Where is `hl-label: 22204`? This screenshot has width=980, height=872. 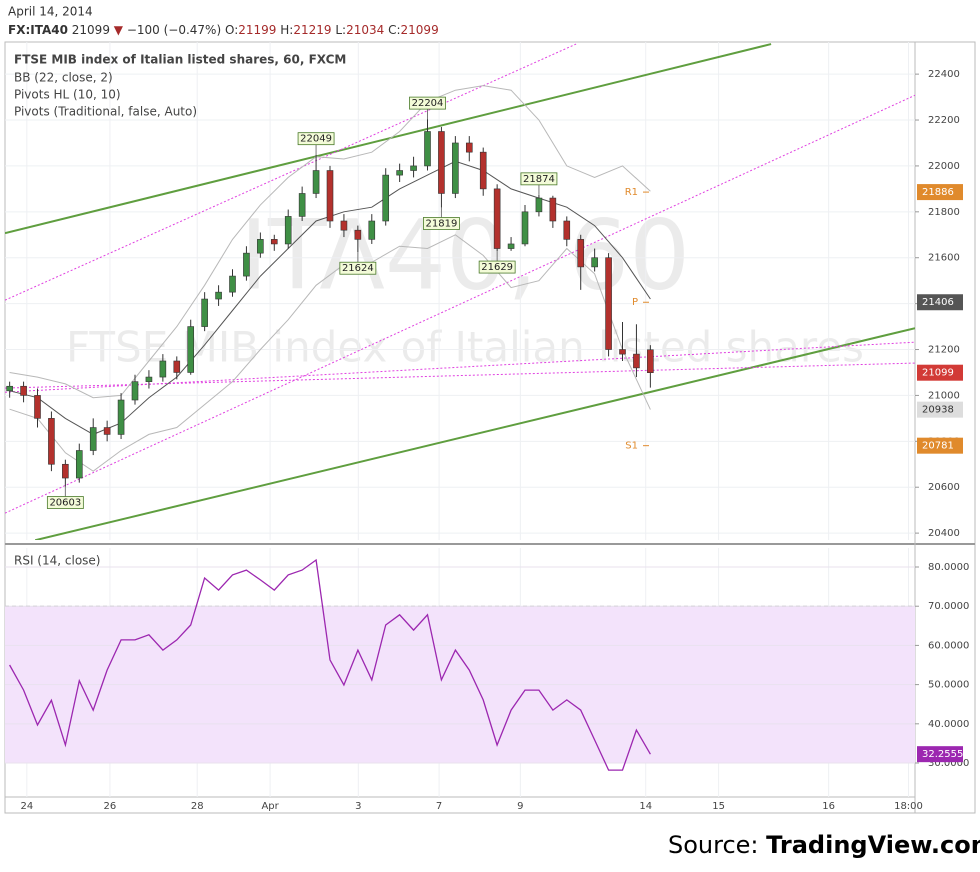 hl-label: 22204 is located at coordinates (428, 103).